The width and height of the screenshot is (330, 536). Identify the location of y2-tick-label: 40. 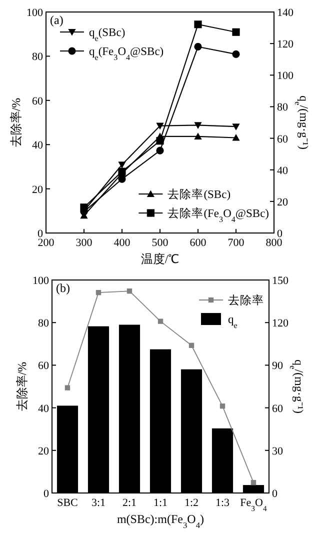
(282, 170).